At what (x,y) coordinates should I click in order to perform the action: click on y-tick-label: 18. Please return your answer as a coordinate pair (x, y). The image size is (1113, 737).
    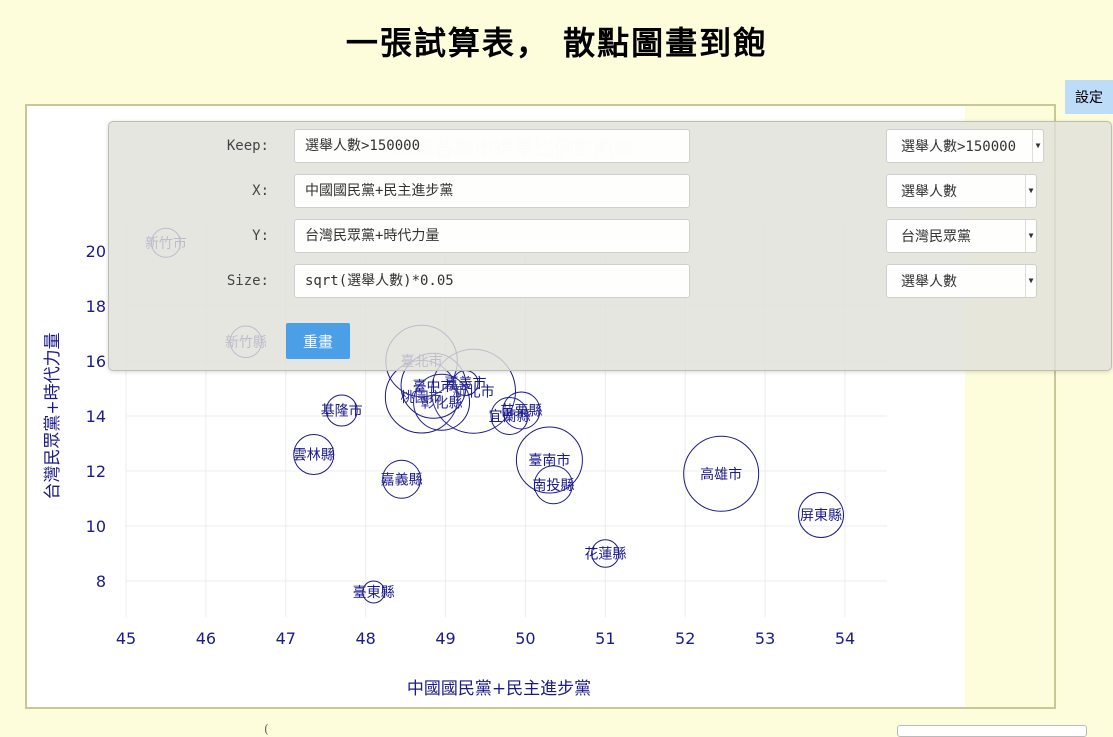
    Looking at the image, I should click on (96, 306).